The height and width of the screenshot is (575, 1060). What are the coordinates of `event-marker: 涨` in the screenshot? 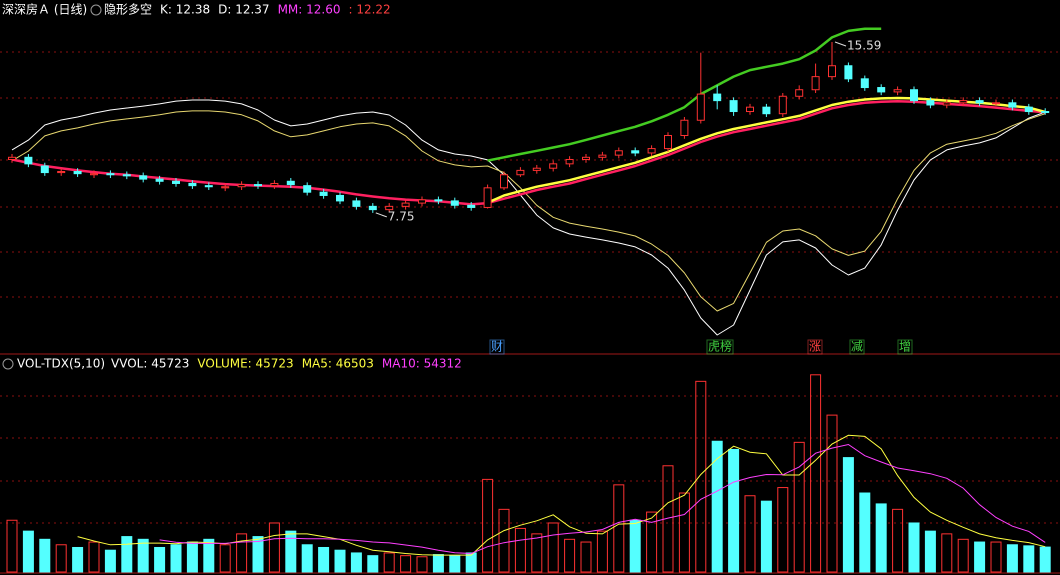 It's located at (815, 347).